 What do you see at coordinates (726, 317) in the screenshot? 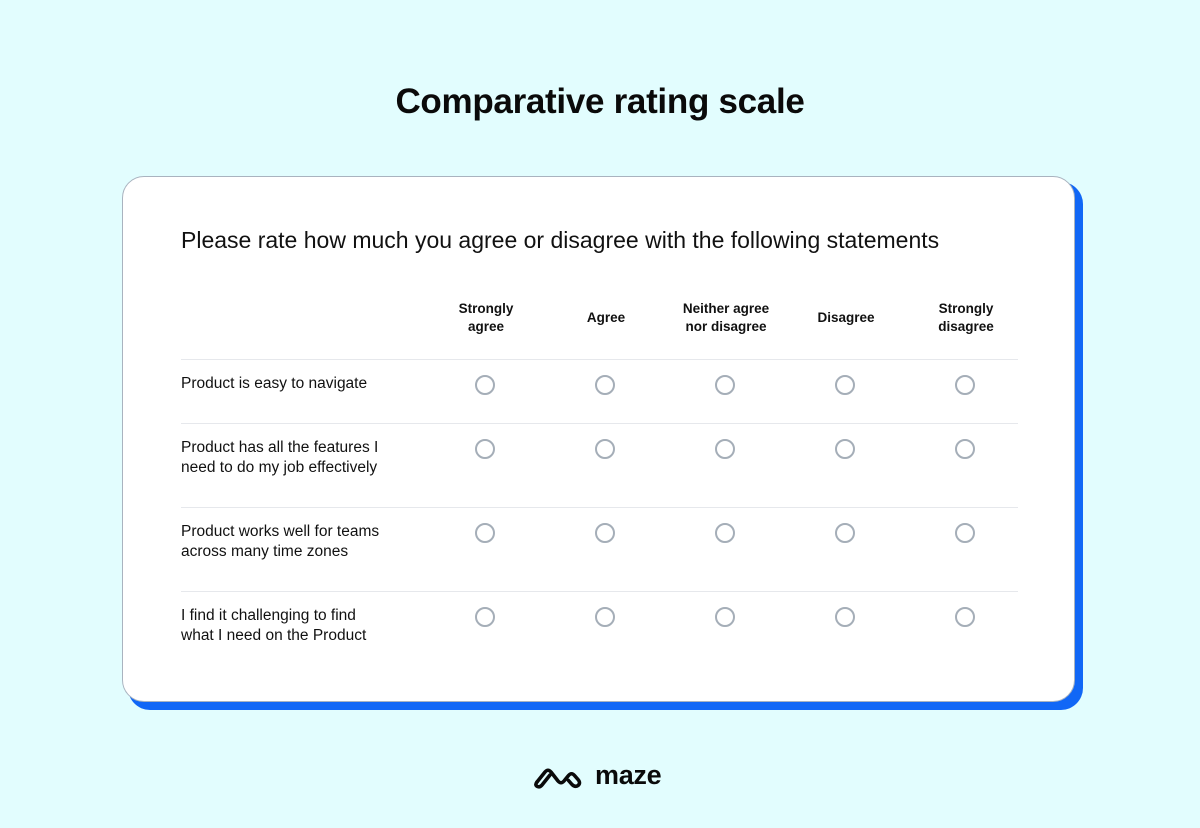
I see `column-header-neither: Neither agree nor disagree` at bounding box center [726, 317].